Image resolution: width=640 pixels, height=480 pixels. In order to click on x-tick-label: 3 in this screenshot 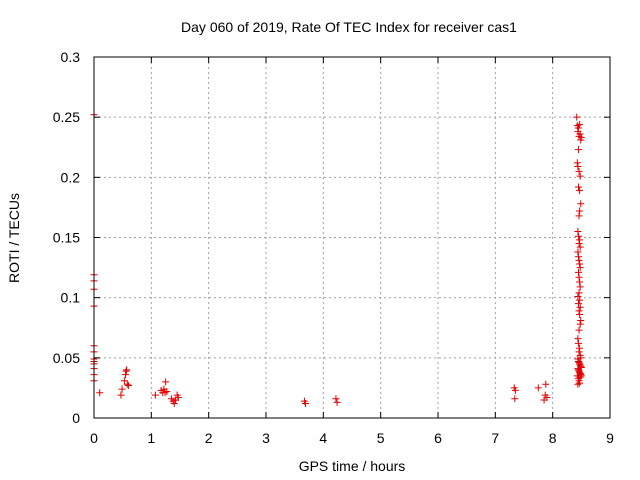, I will do `click(266, 438)`.